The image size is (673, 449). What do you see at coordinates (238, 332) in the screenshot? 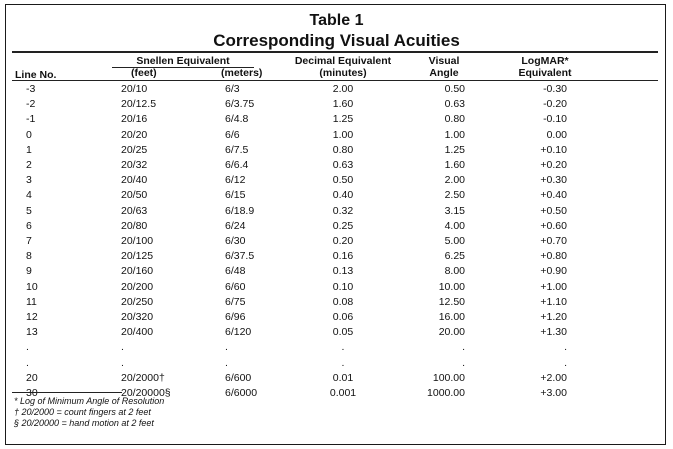
I see `cell-meters: 6/120` at bounding box center [238, 332].